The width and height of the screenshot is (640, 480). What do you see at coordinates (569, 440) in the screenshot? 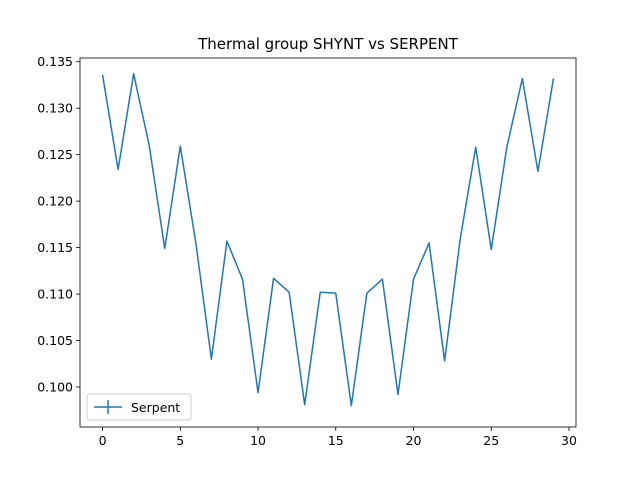
I see `x-tick-label: 30` at bounding box center [569, 440].